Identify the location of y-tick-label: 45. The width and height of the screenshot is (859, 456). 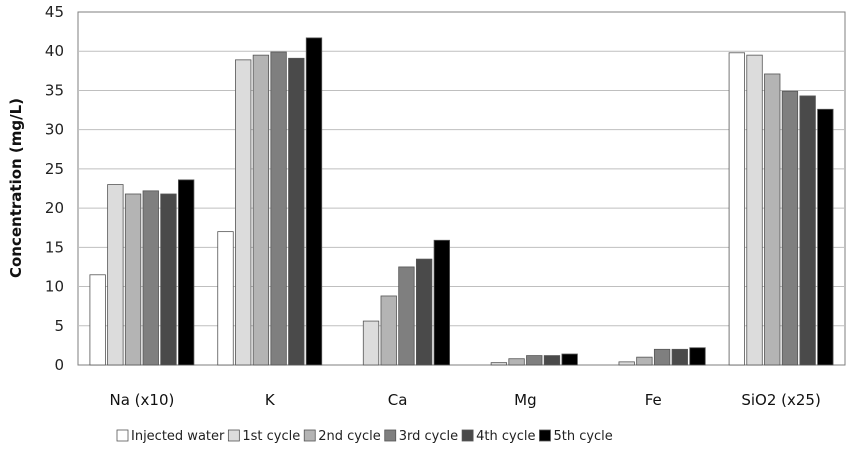
(54, 12).